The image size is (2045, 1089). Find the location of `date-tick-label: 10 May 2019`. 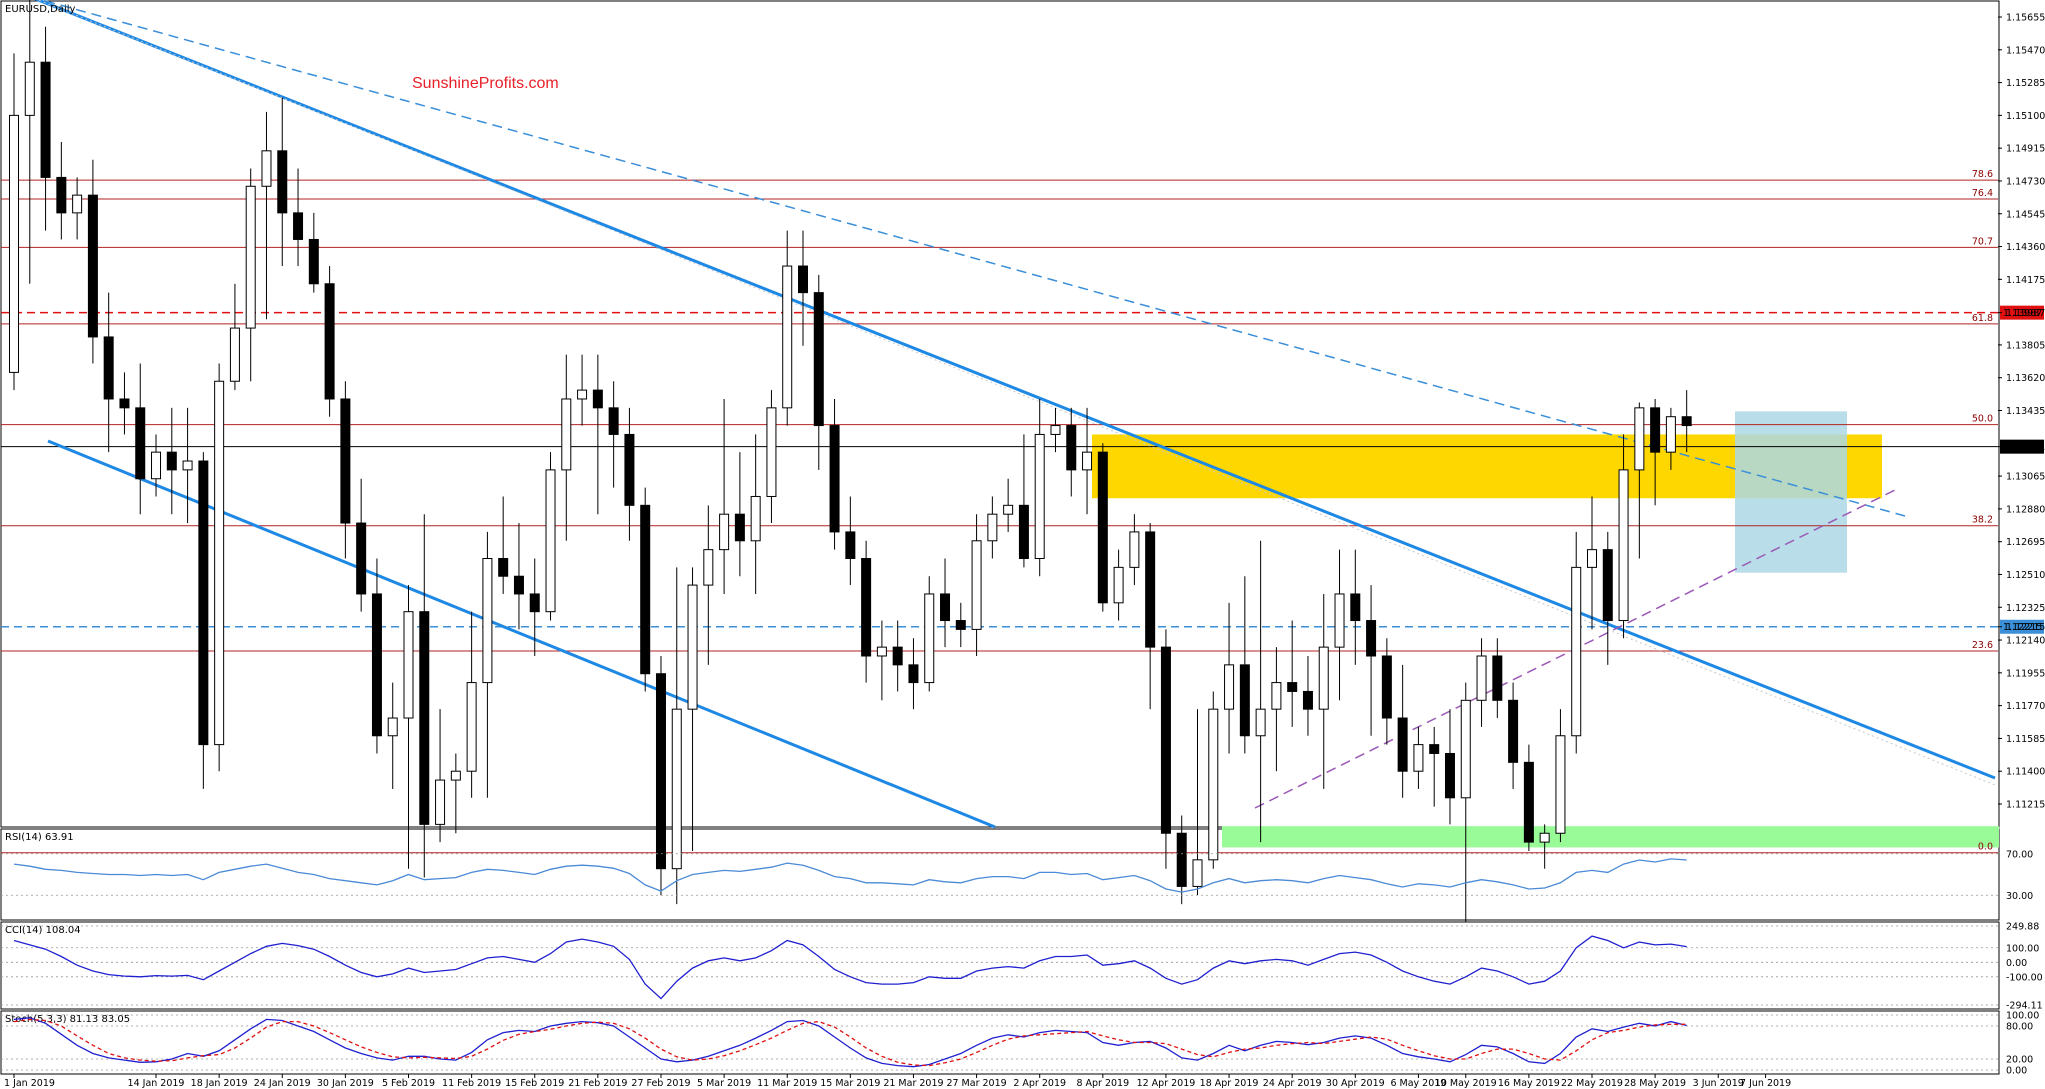

date-tick-label: 10 May 2019 is located at coordinates (1466, 1083).